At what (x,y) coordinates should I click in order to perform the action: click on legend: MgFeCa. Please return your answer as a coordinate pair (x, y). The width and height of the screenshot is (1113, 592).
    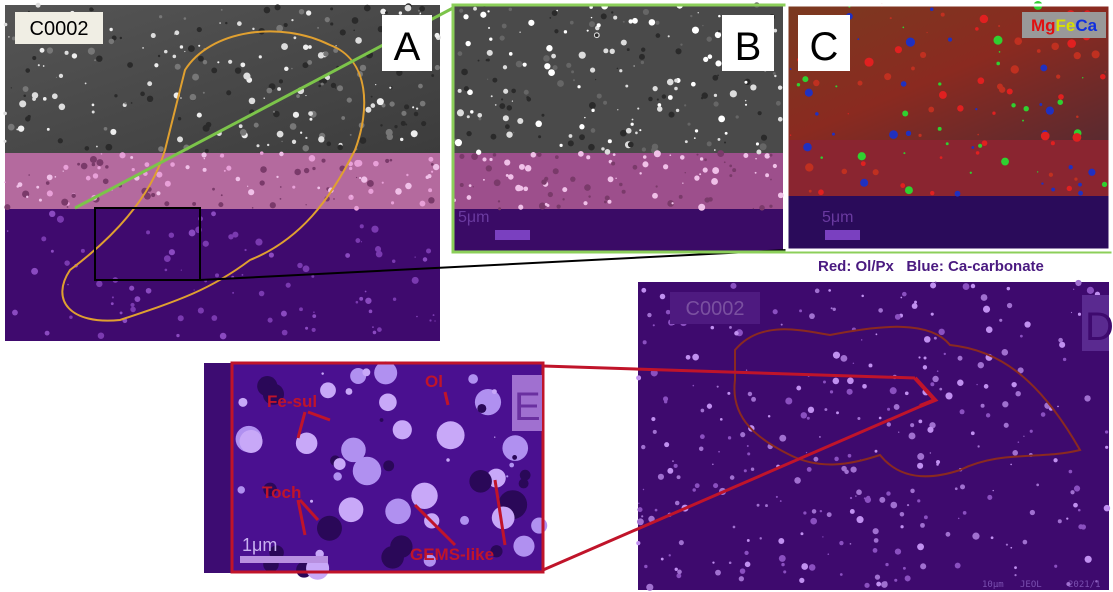
    Looking at the image, I should click on (1064, 25).